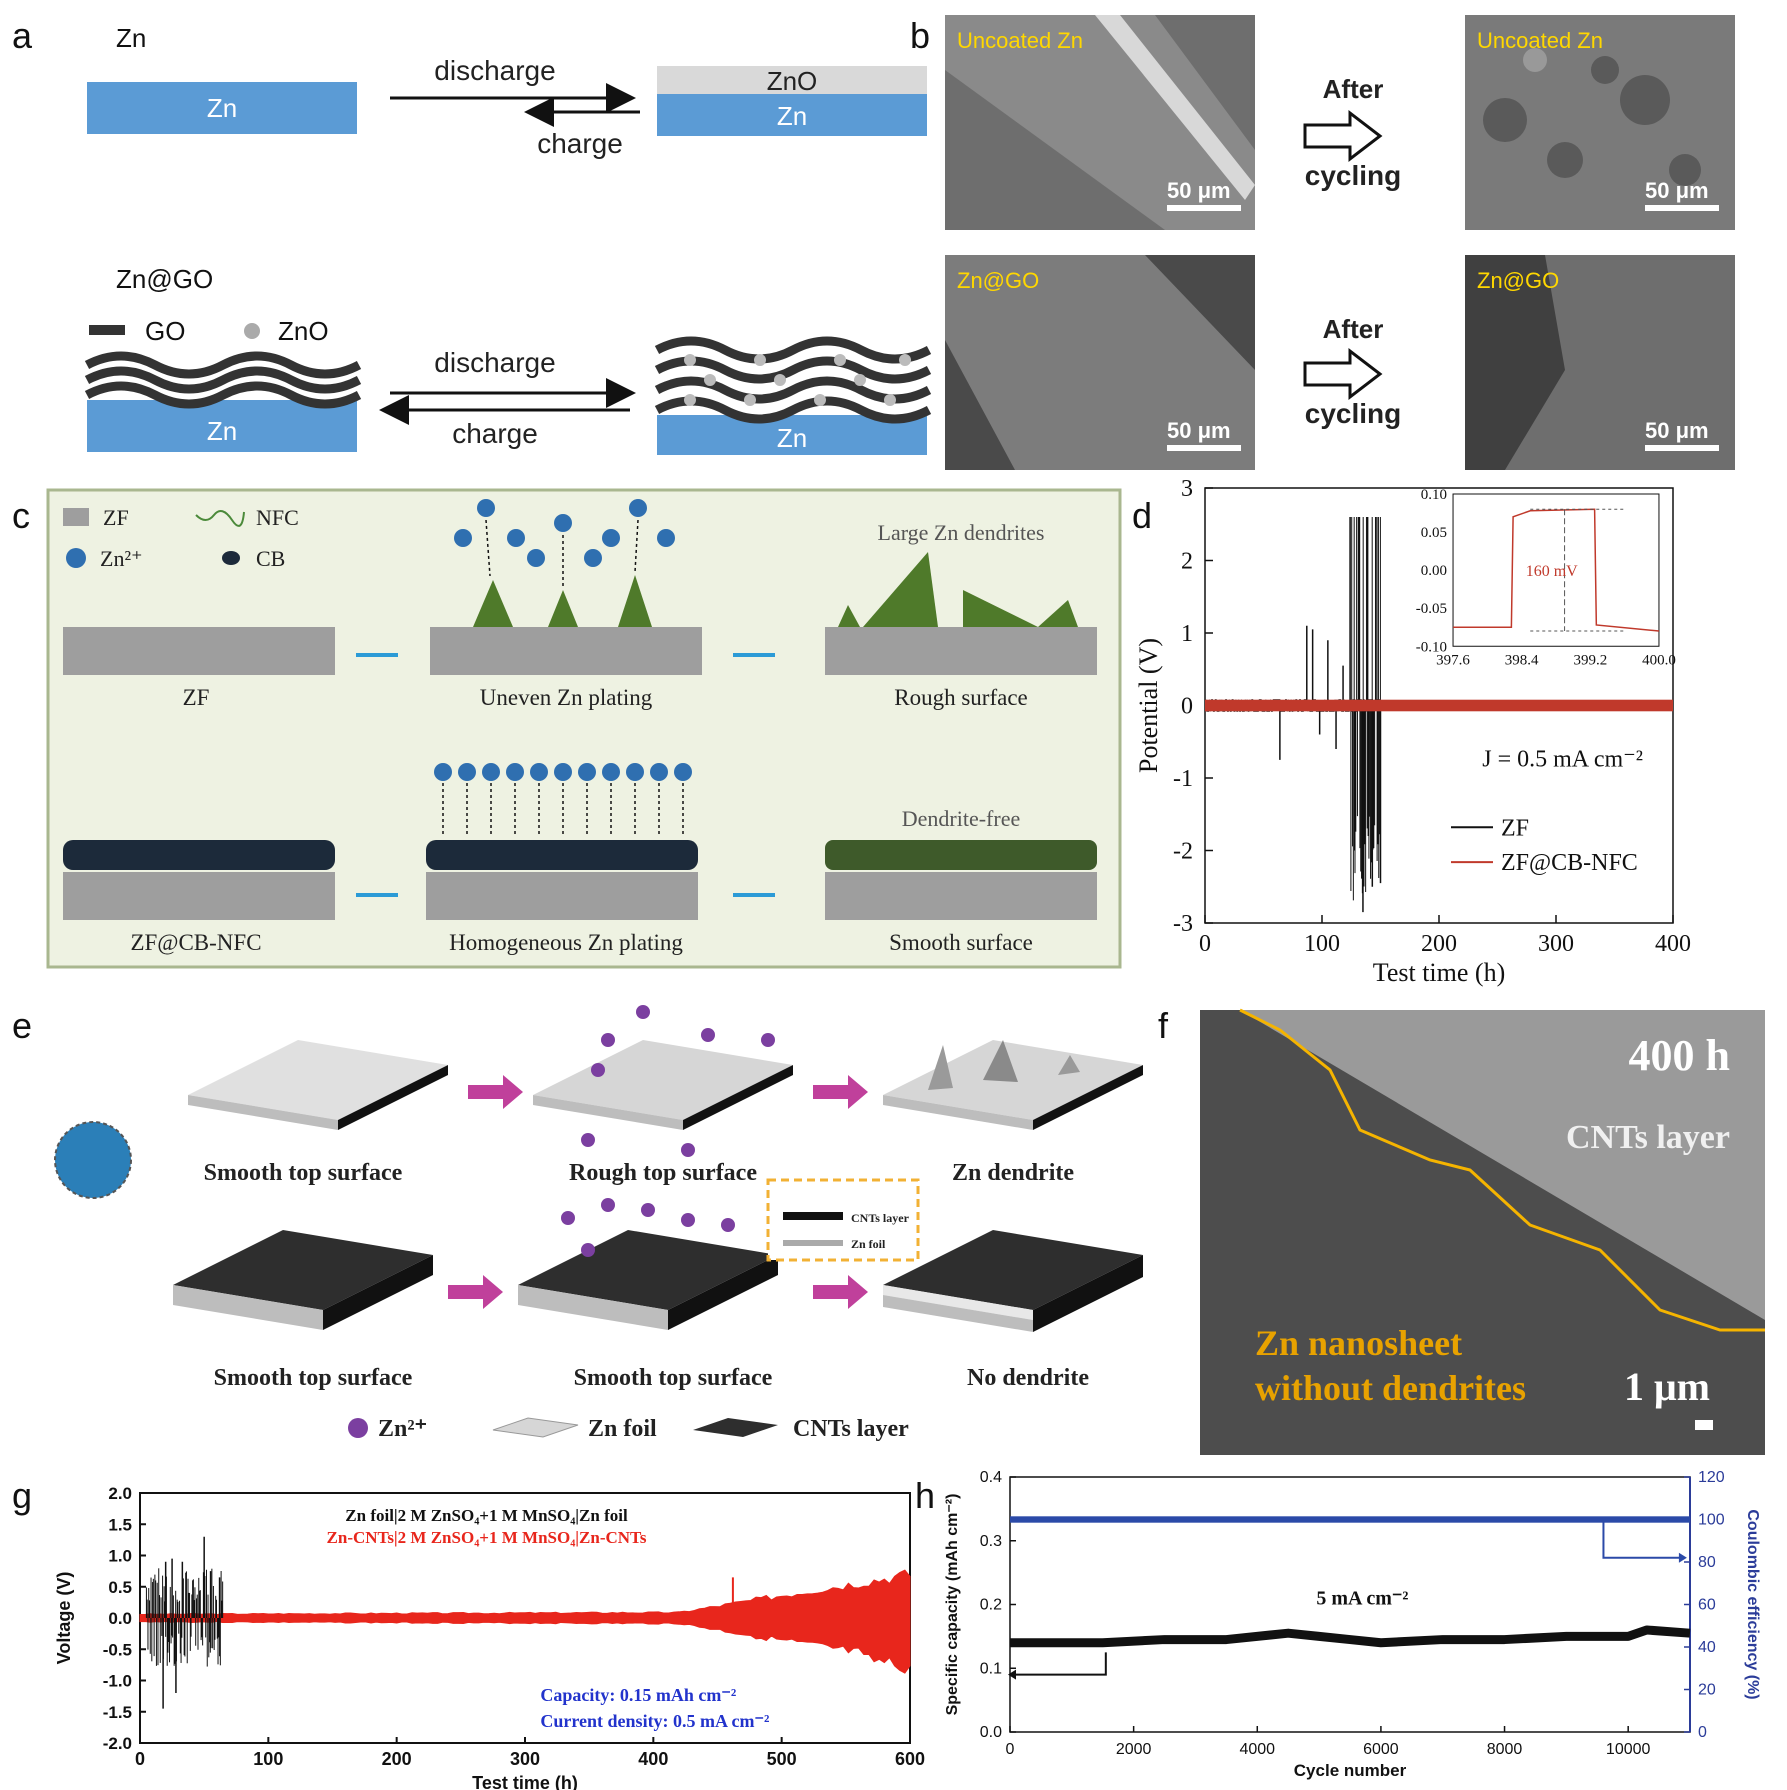  Describe the element at coordinates (566, 942) in the screenshot. I see `c-bottom-label-2: Homogeneous Zn plating` at that location.